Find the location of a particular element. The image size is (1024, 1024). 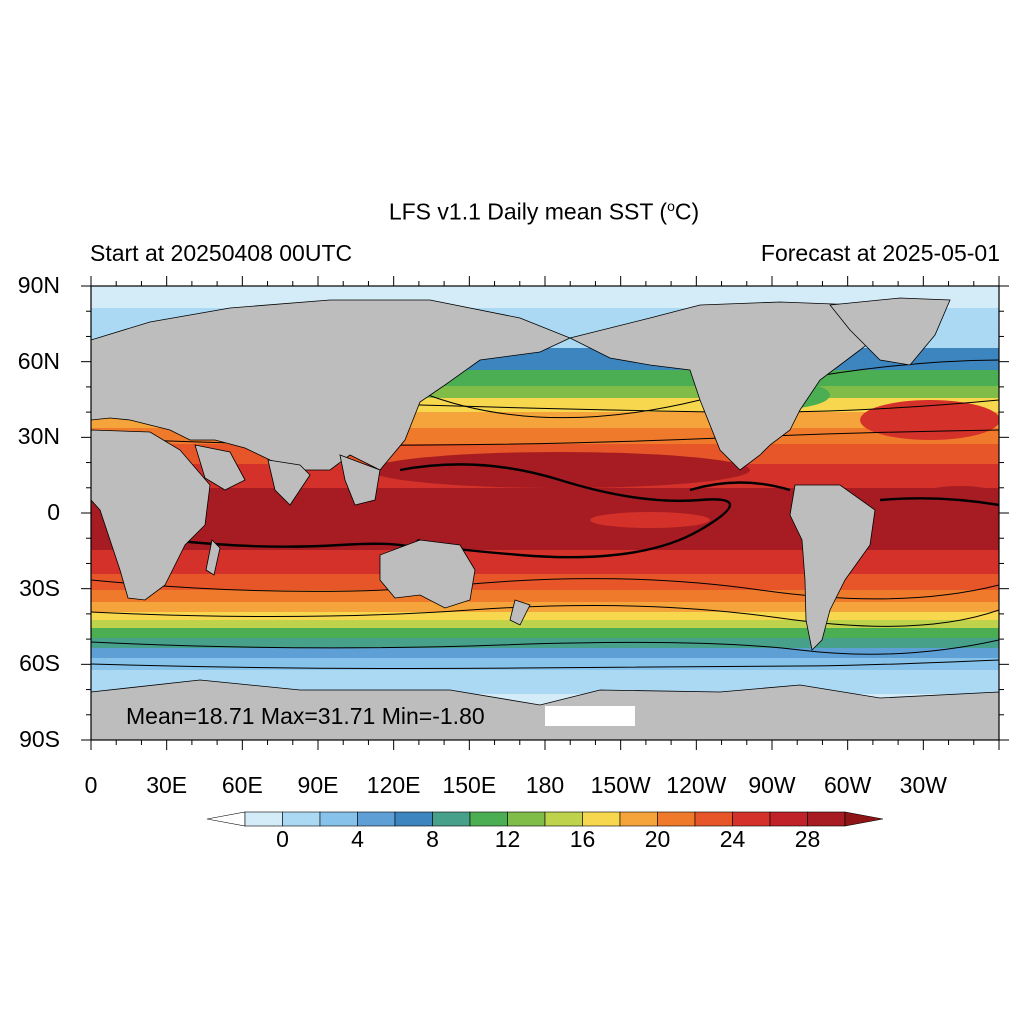

madagascar is located at coordinates (213, 557).